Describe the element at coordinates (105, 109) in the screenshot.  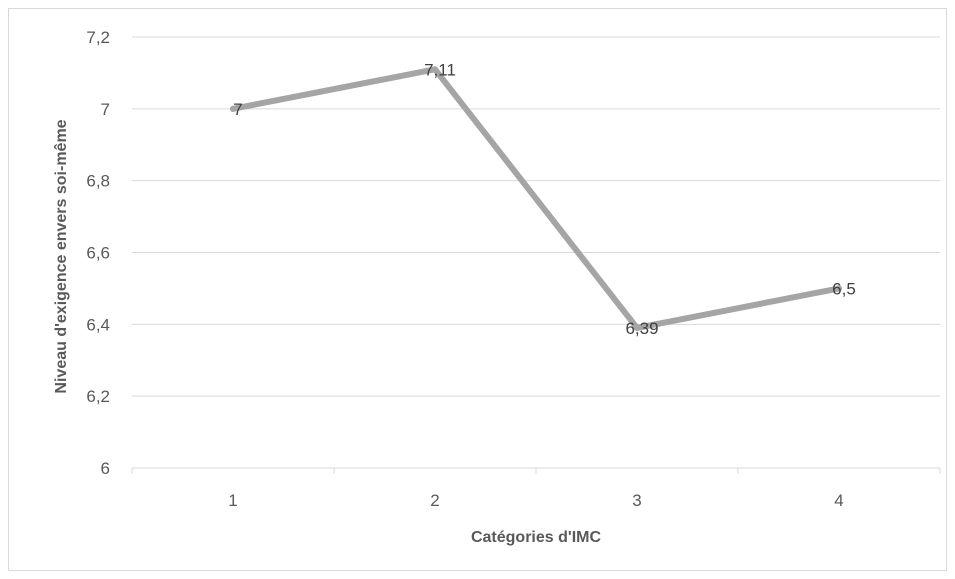
I see `y-tick-label: 7` at that location.